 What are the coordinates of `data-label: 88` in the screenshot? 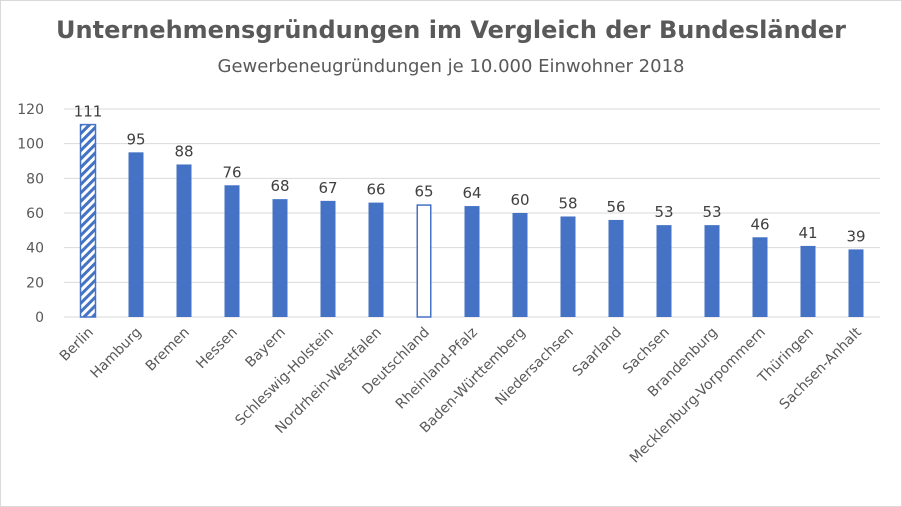 It's located at (183, 151).